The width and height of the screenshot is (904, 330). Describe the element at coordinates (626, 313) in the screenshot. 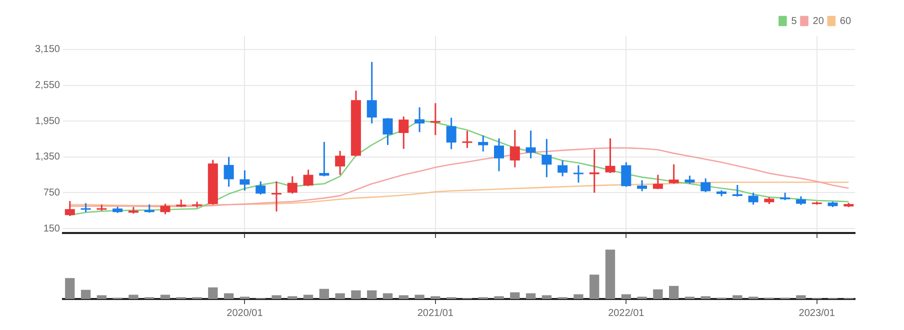

I see `x-tick-label: 2022/01` at that location.